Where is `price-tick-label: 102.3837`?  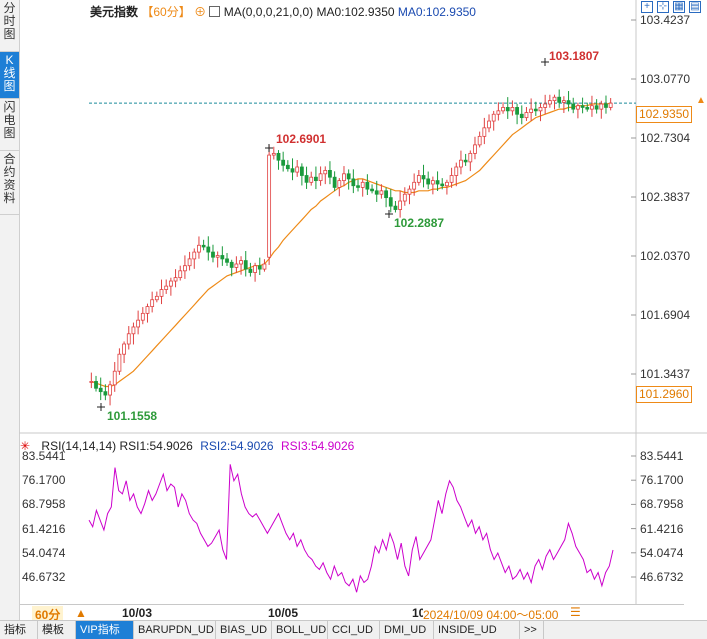 price-tick-label: 102.3837 is located at coordinates (665, 197).